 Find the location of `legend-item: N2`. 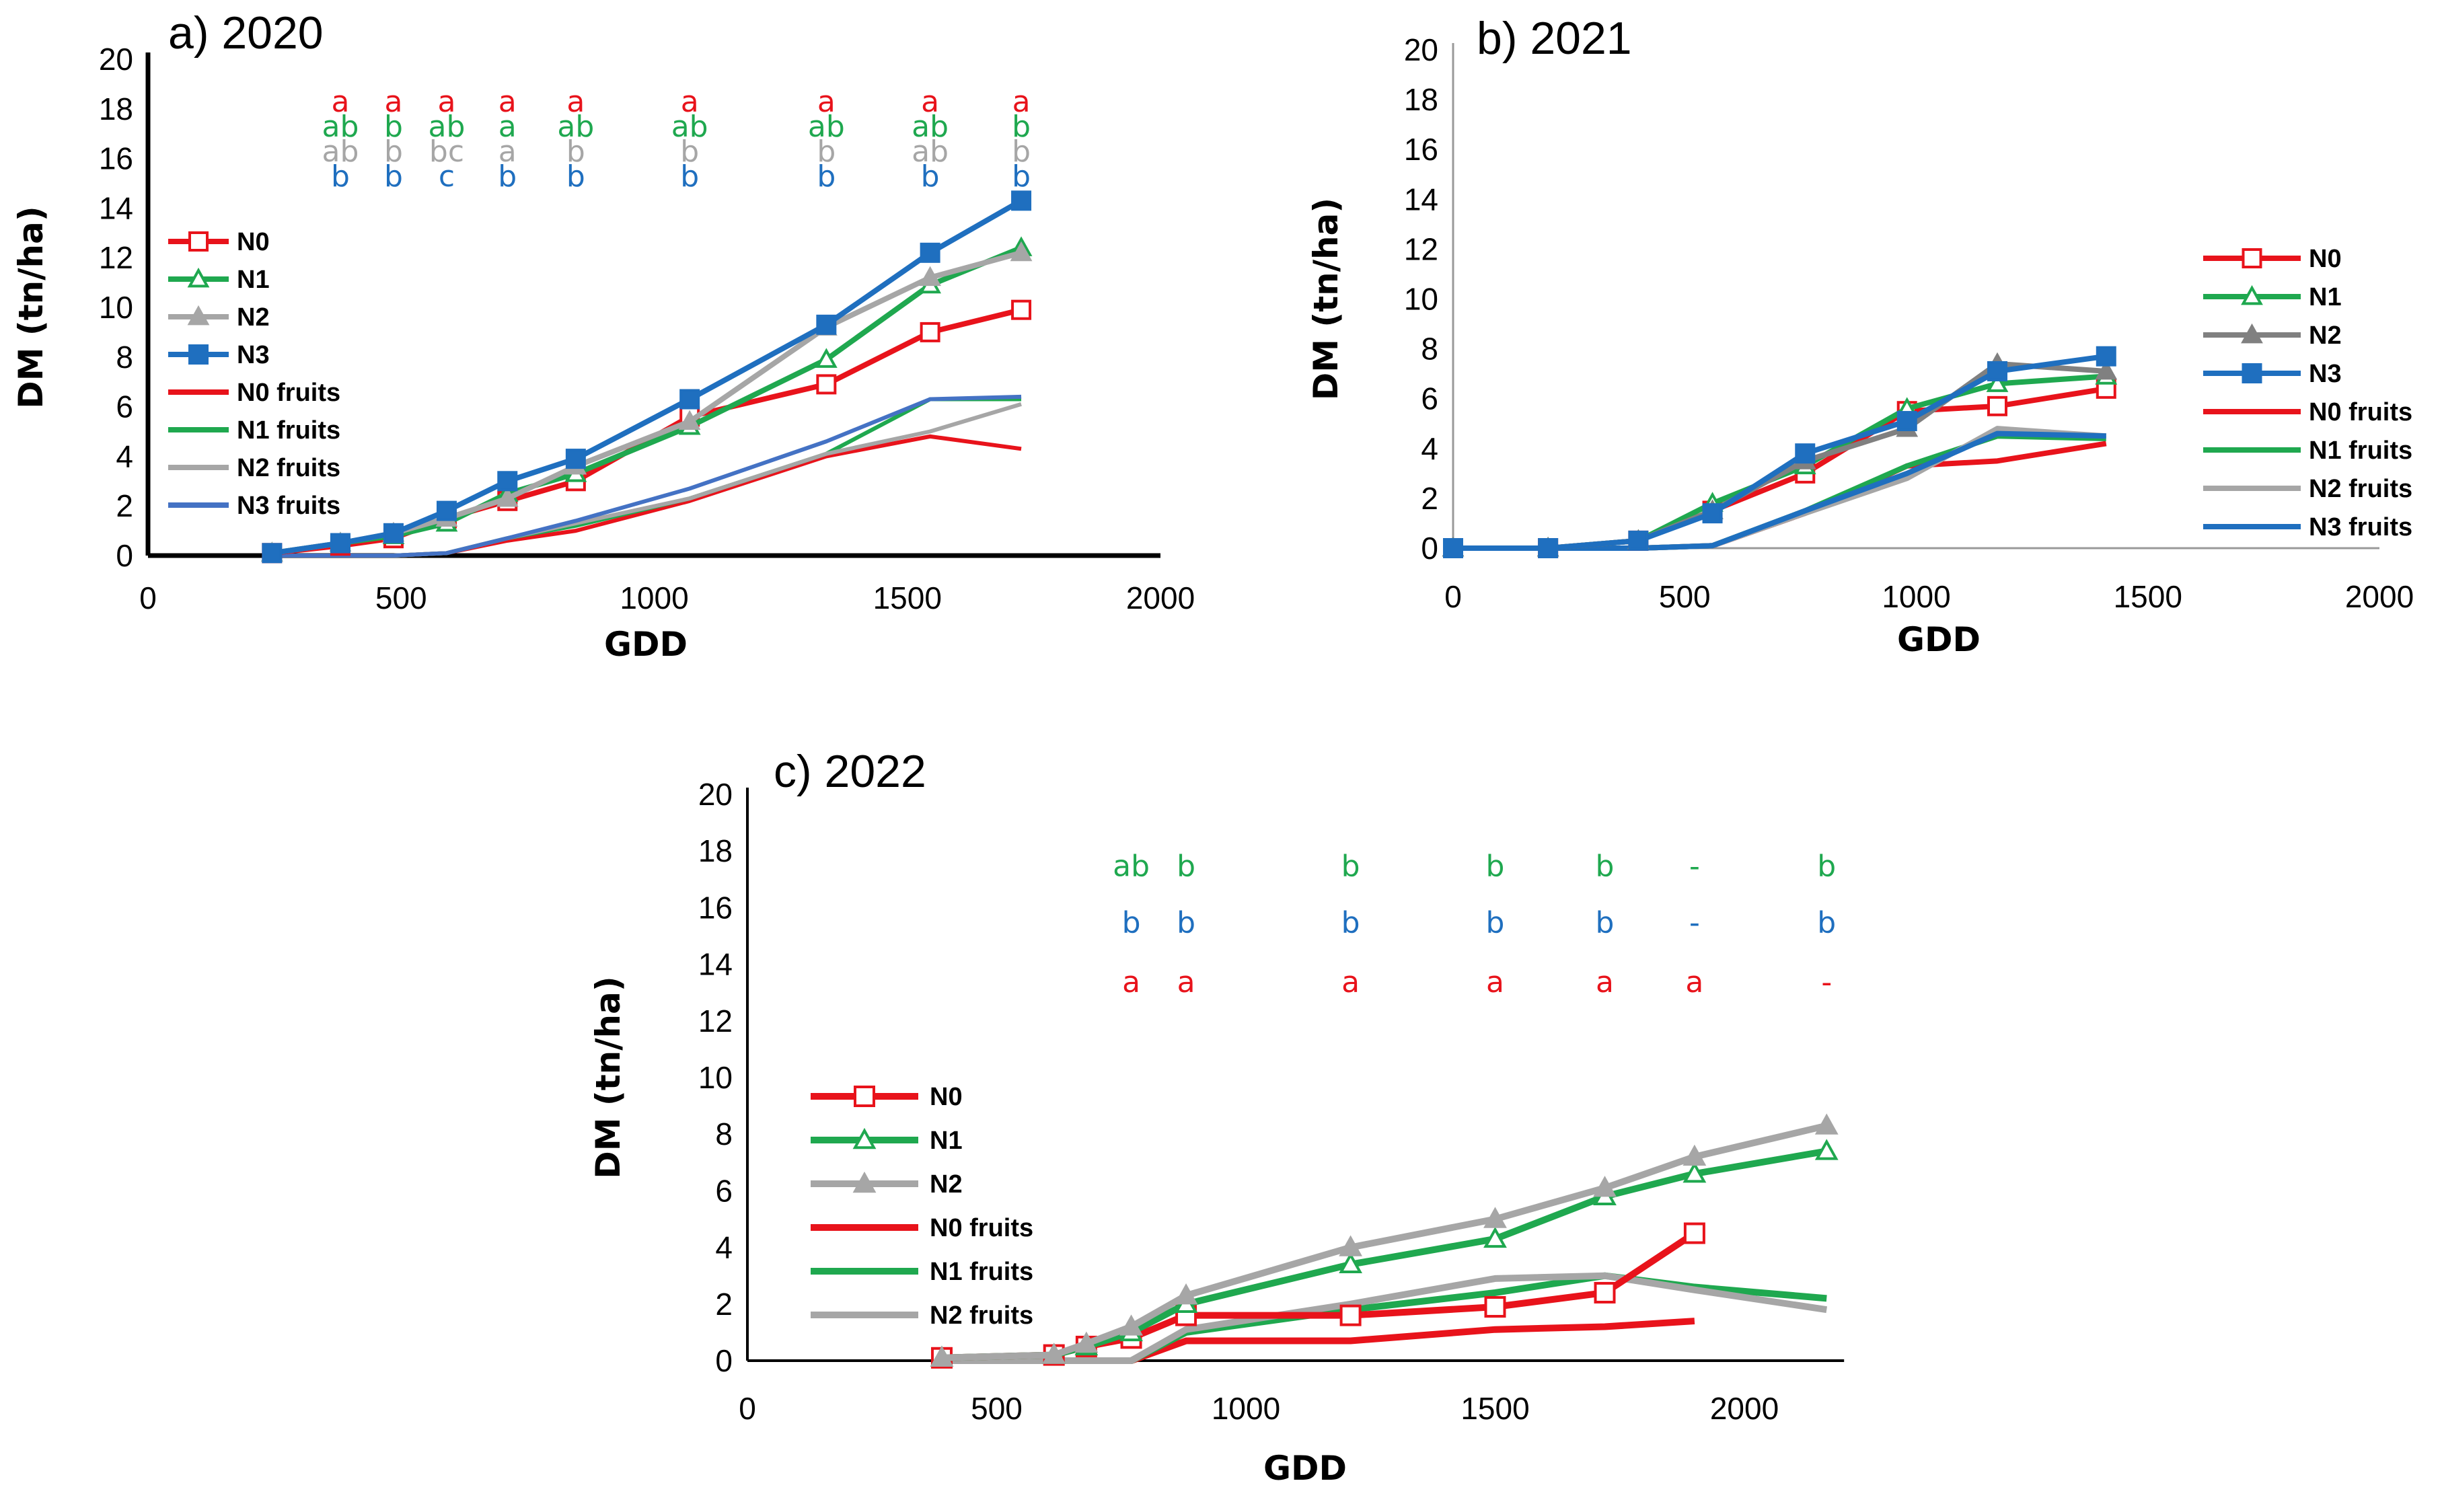

legend-item: N2 is located at coordinates (887, 1184).